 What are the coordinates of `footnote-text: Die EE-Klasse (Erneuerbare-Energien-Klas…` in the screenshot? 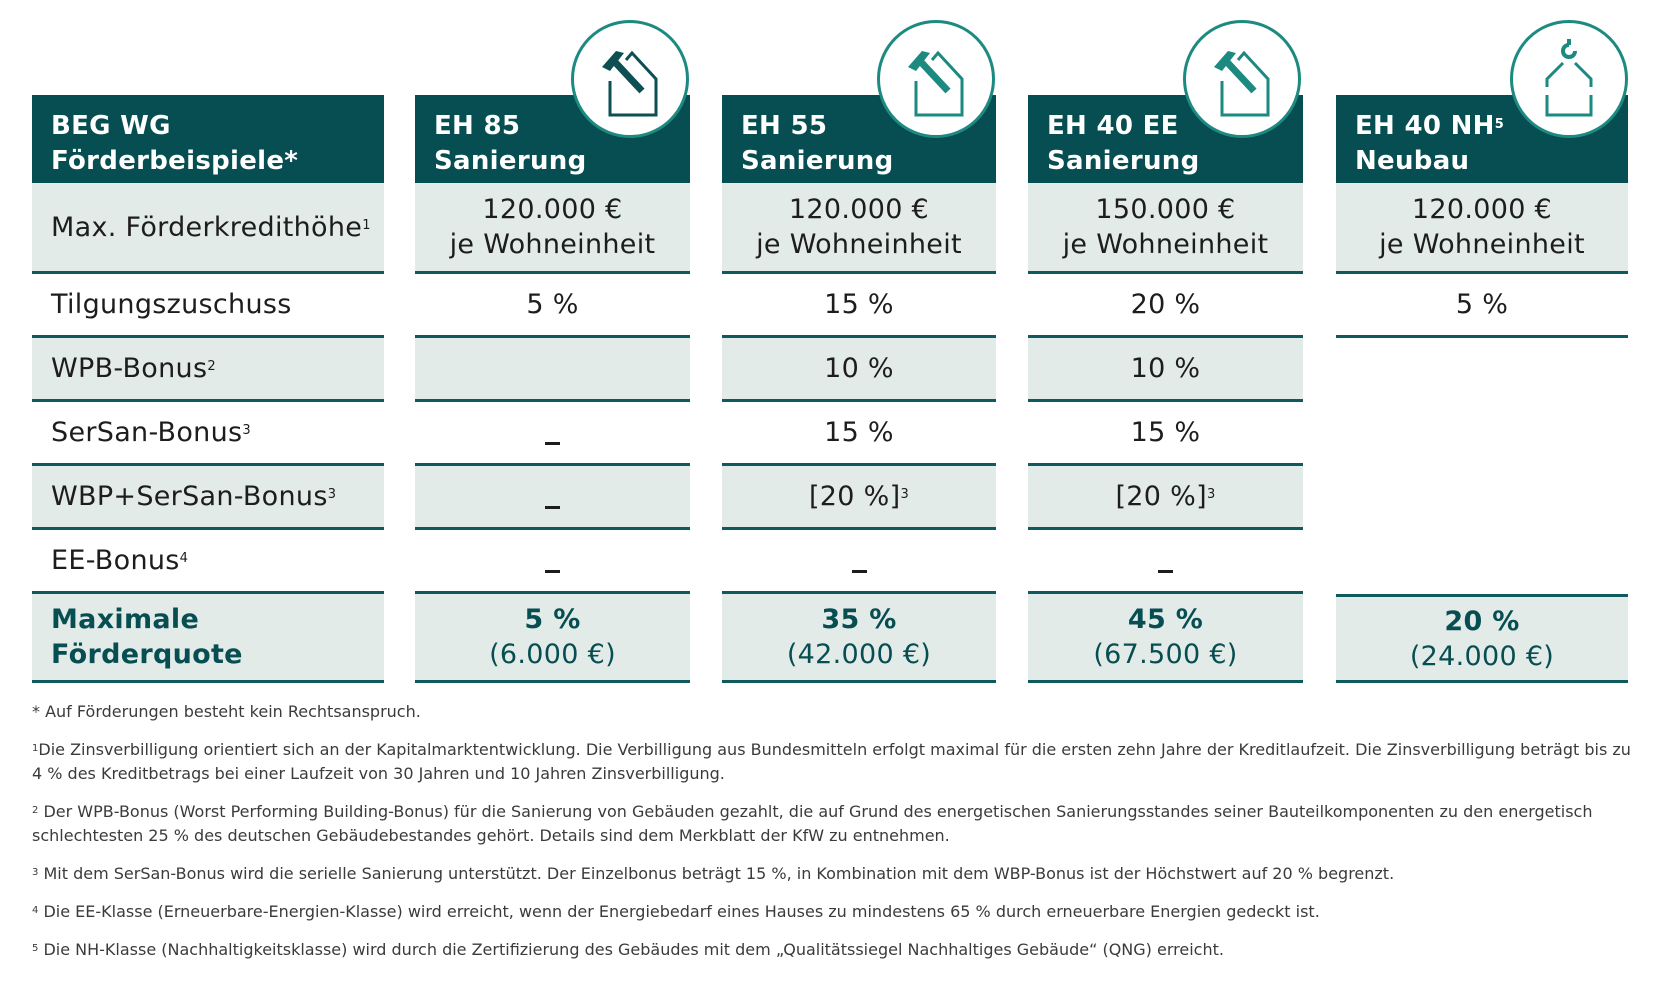 It's located at (679, 911).